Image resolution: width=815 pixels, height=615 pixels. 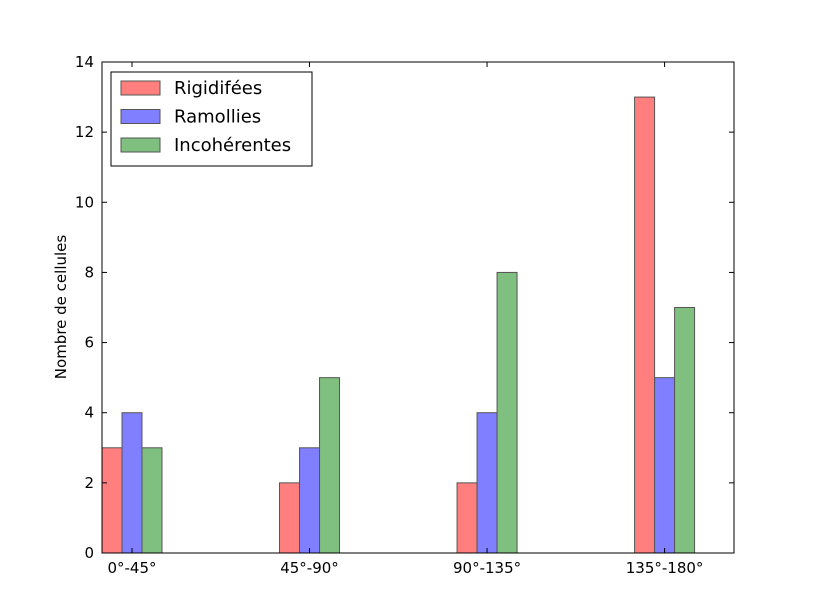 What do you see at coordinates (140, 116) in the screenshot?
I see `legend-swatch-ramollies` at bounding box center [140, 116].